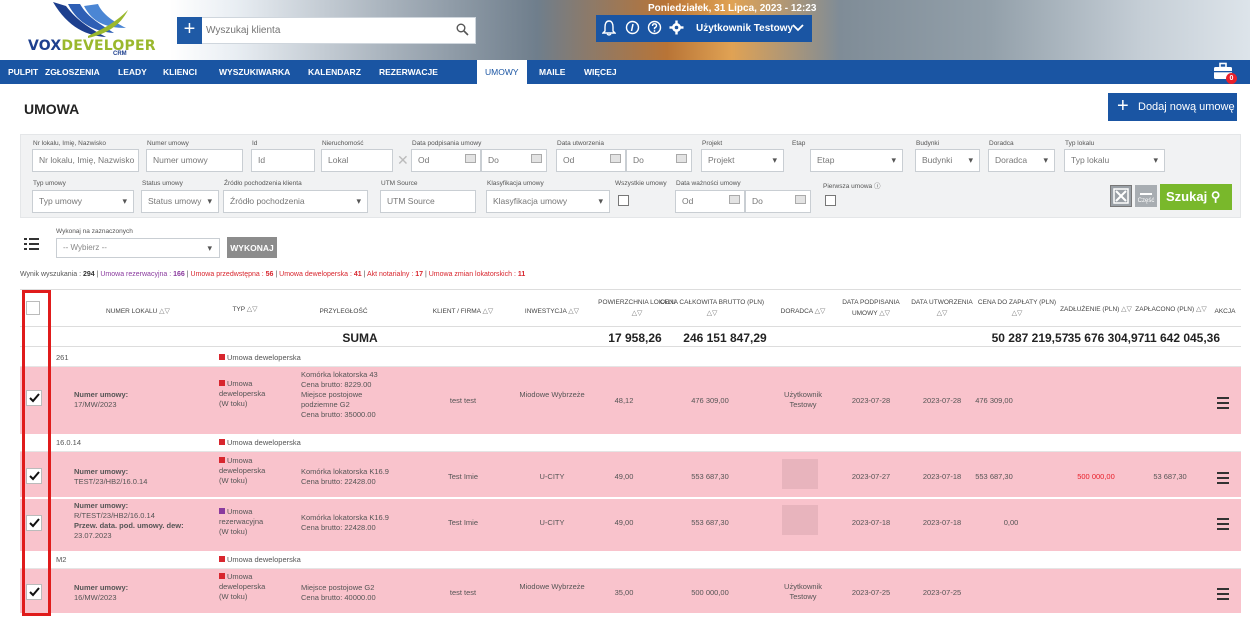 The width and height of the screenshot is (1250, 617). What do you see at coordinates (462, 29) in the screenshot?
I see `search-icon` at bounding box center [462, 29].